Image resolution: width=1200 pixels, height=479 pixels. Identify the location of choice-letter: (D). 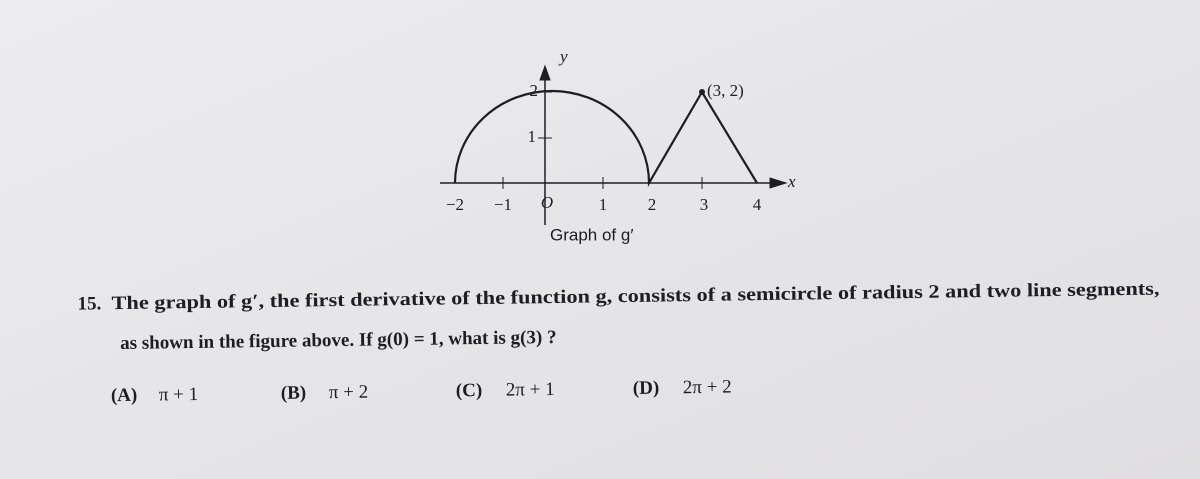
(646, 388).